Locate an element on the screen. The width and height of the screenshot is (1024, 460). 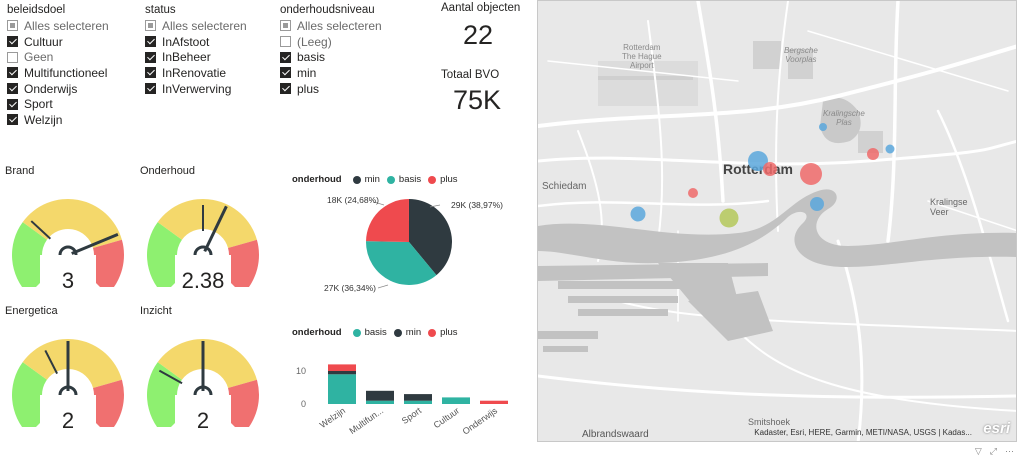
slicer-option: Multifunctioneel is located at coordinates (58, 73).